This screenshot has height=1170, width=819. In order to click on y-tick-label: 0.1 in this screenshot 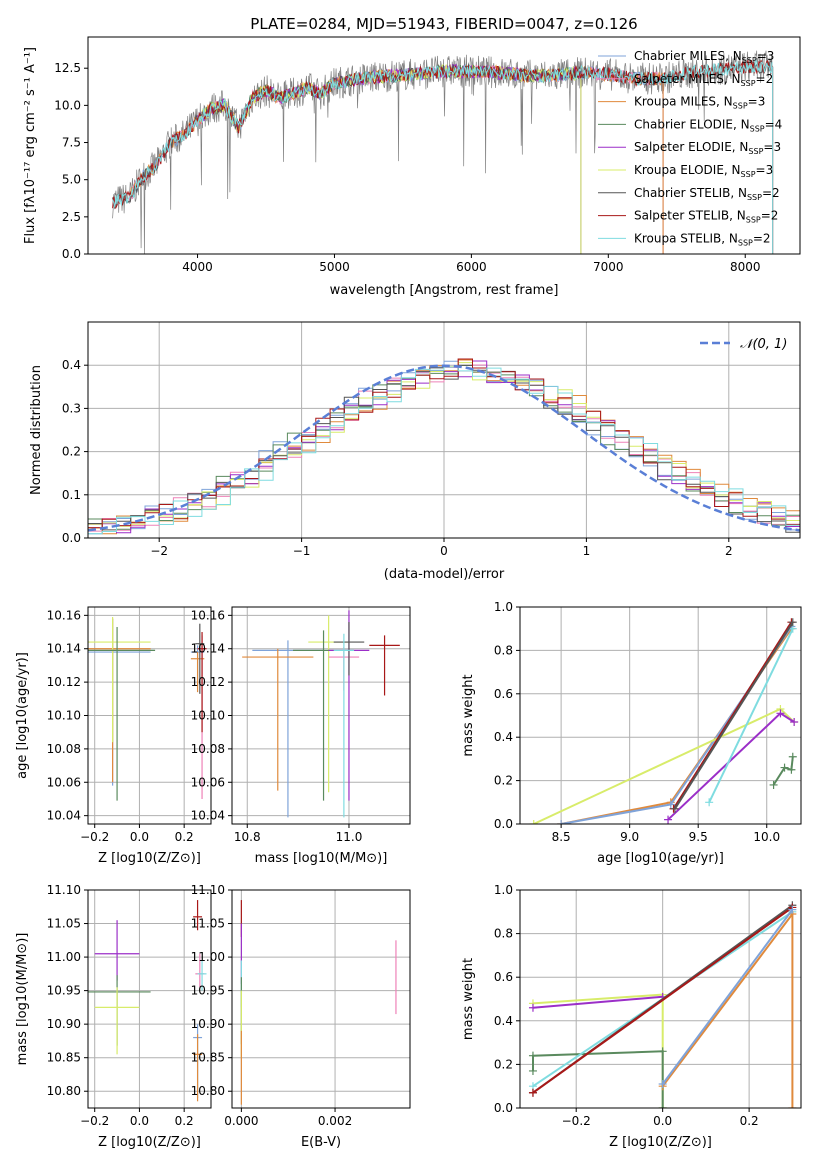, I will do `click(71, 495)`.